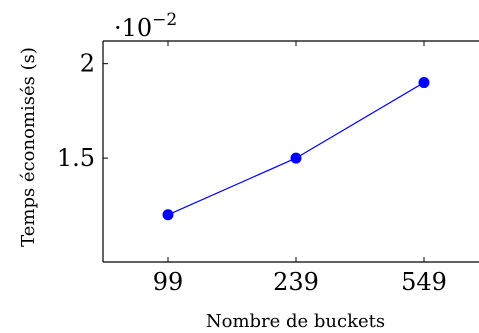  What do you see at coordinates (424, 282) in the screenshot?
I see `x-tick-label-549: 549` at bounding box center [424, 282].